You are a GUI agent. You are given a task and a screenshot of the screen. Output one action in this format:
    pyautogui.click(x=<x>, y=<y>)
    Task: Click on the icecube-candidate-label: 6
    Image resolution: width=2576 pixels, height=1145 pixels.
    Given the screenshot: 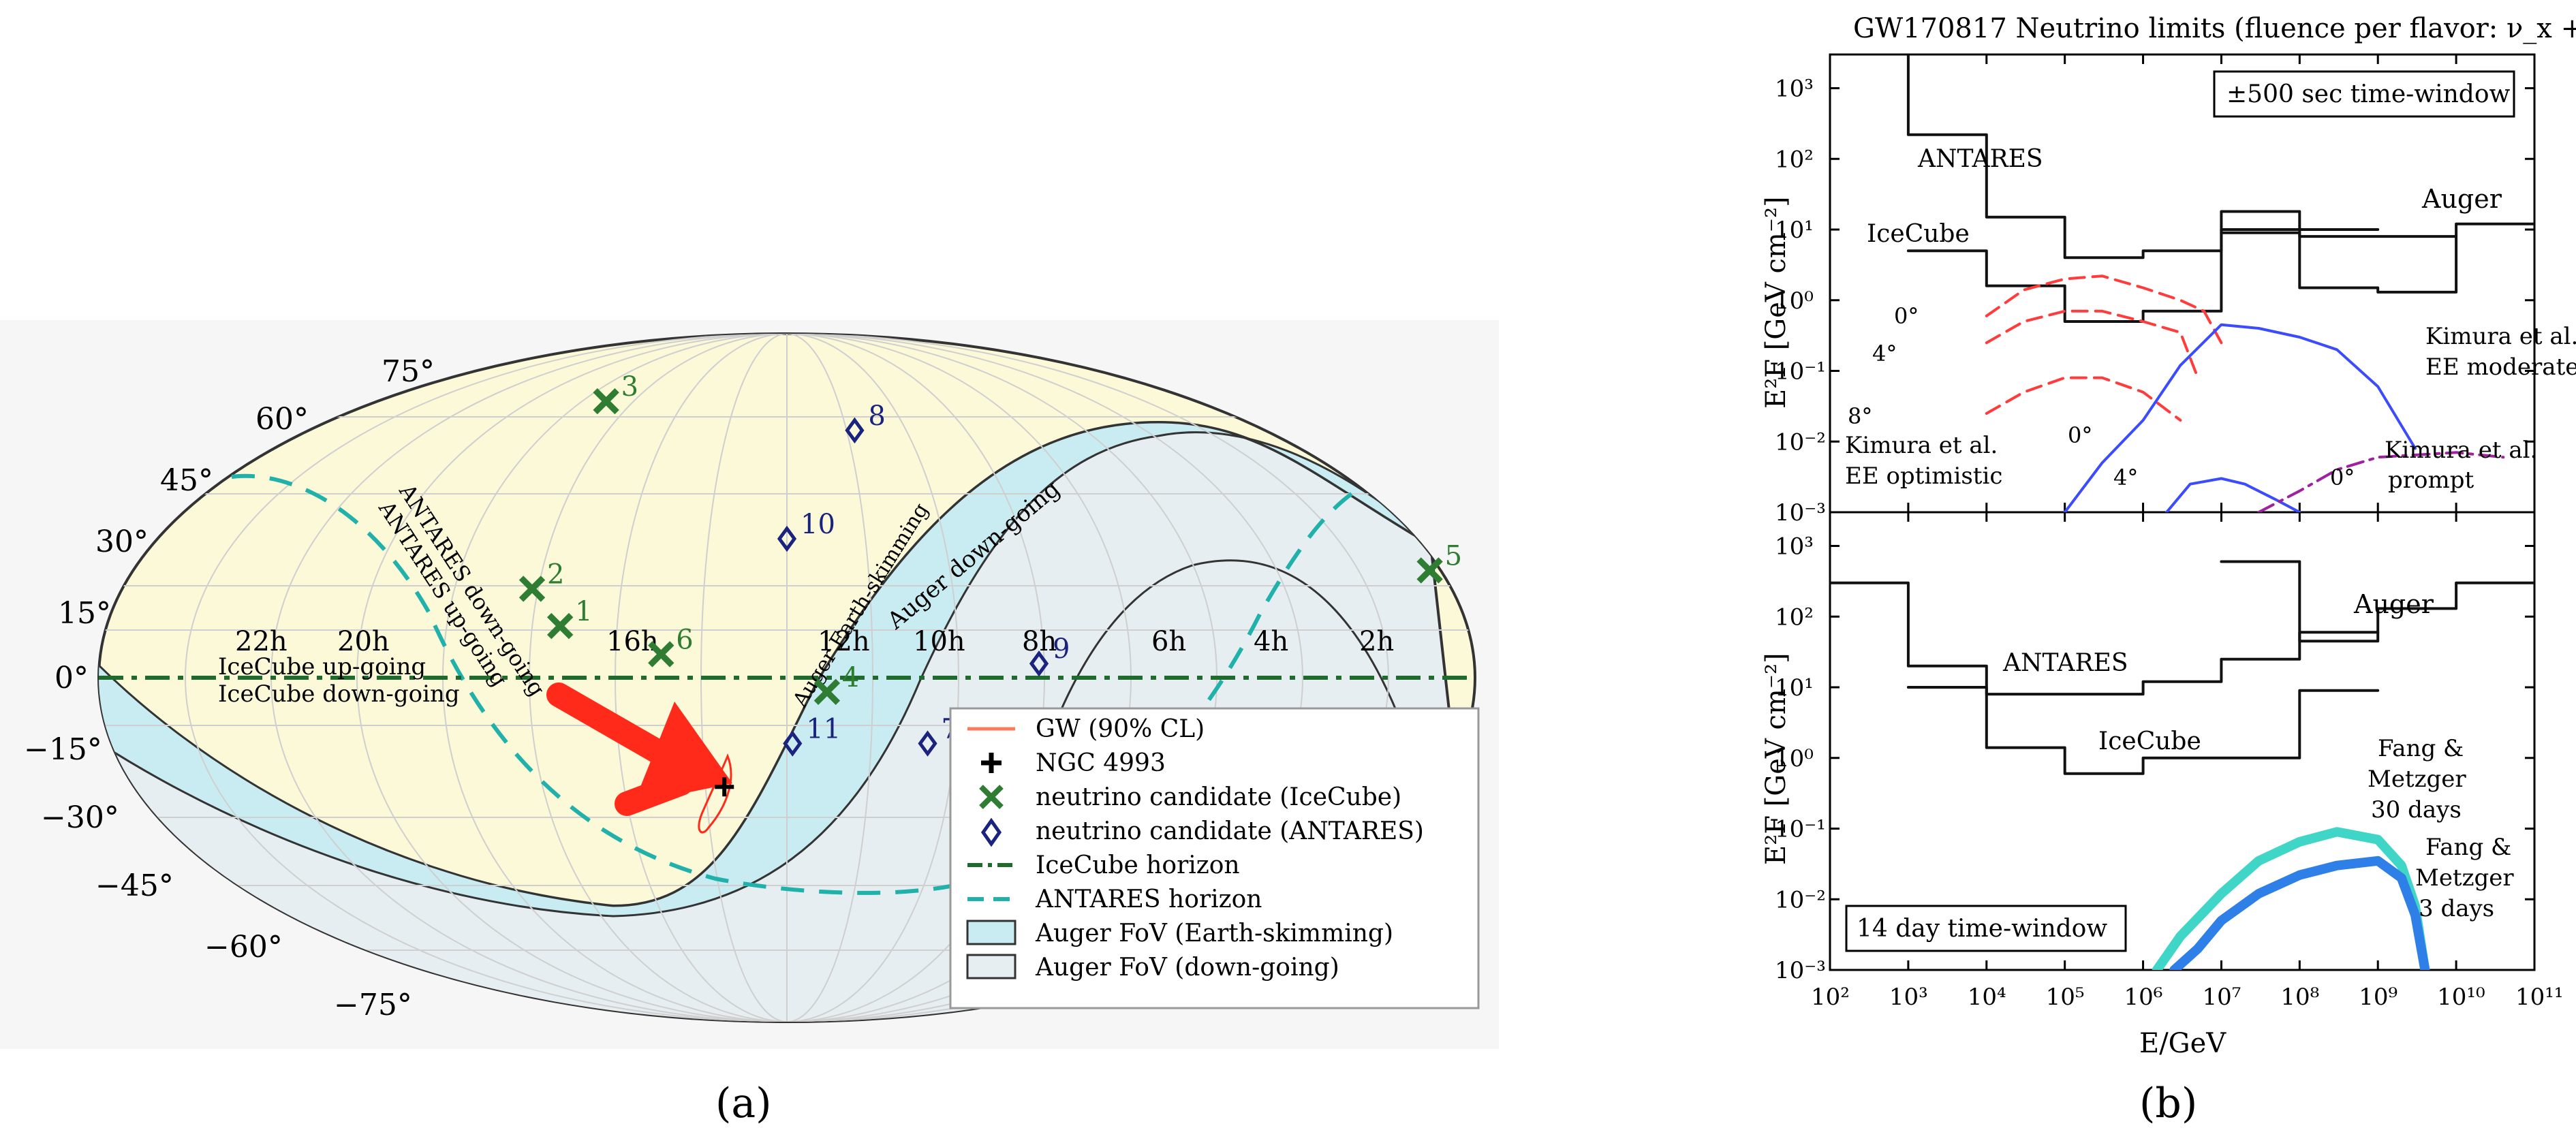 What is the action you would take?
    pyautogui.click(x=684, y=639)
    